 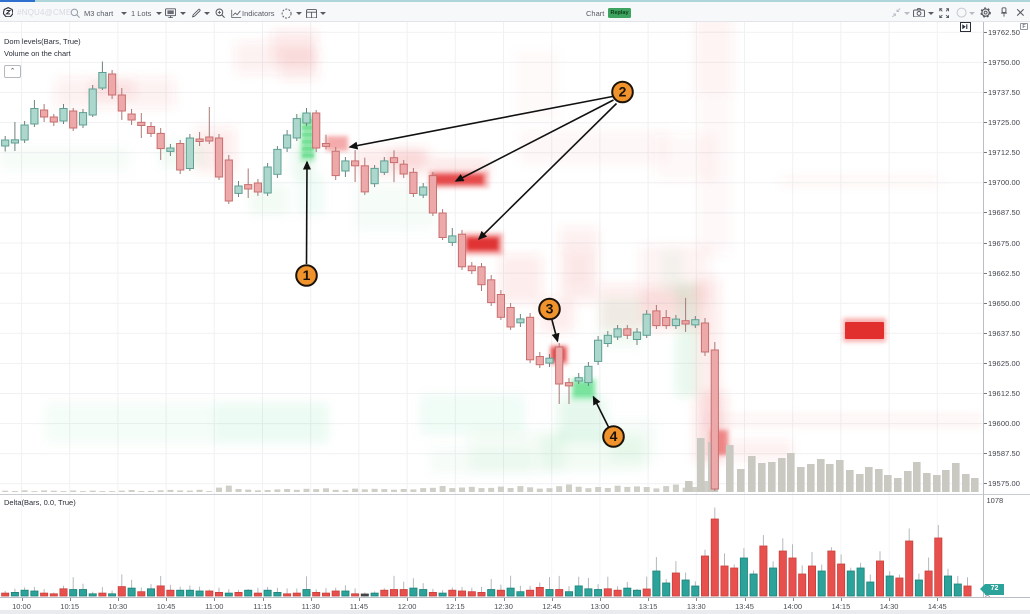 What do you see at coordinates (550, 309) in the screenshot?
I see `svg-text: 3` at bounding box center [550, 309].